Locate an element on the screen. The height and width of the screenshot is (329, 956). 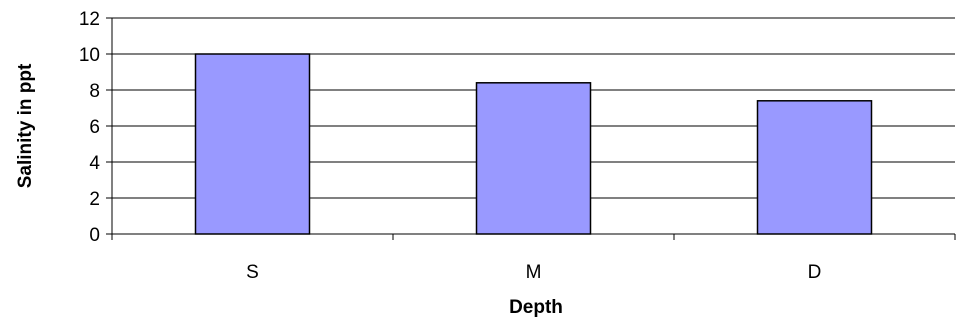
y-tick-label-6: 6 is located at coordinates (94, 127).